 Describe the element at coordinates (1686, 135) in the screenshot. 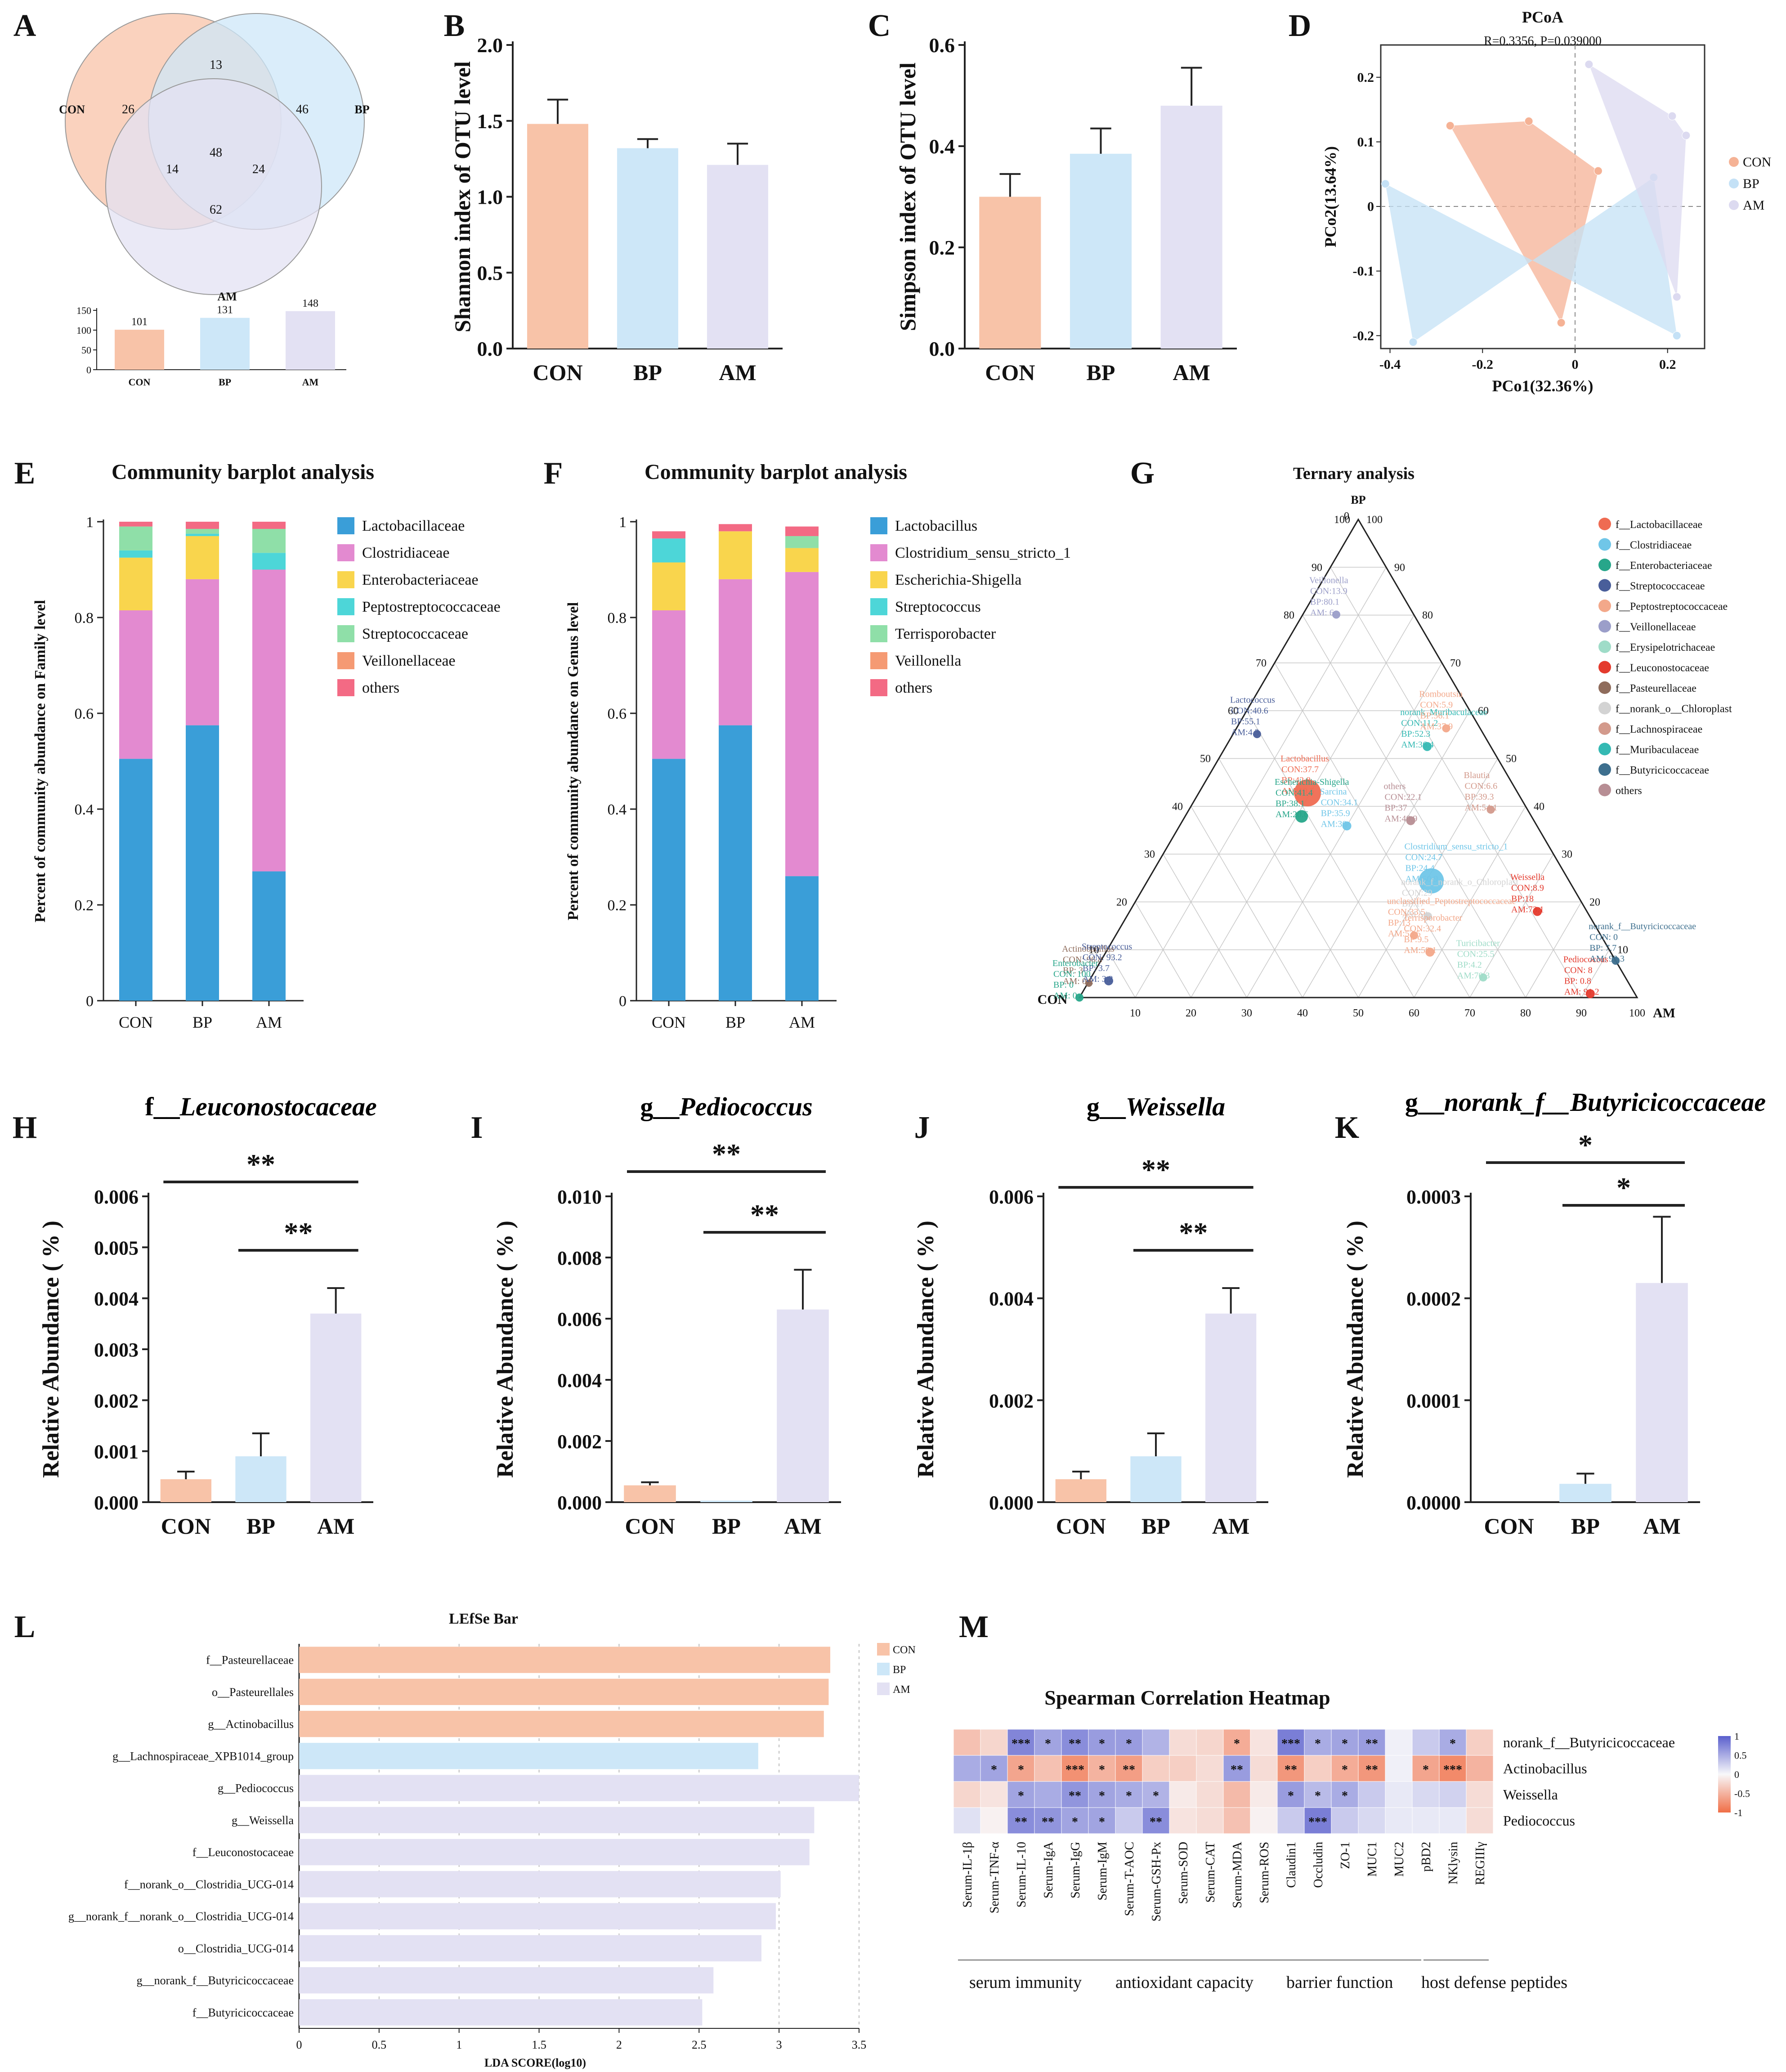

I see `point-am` at that location.